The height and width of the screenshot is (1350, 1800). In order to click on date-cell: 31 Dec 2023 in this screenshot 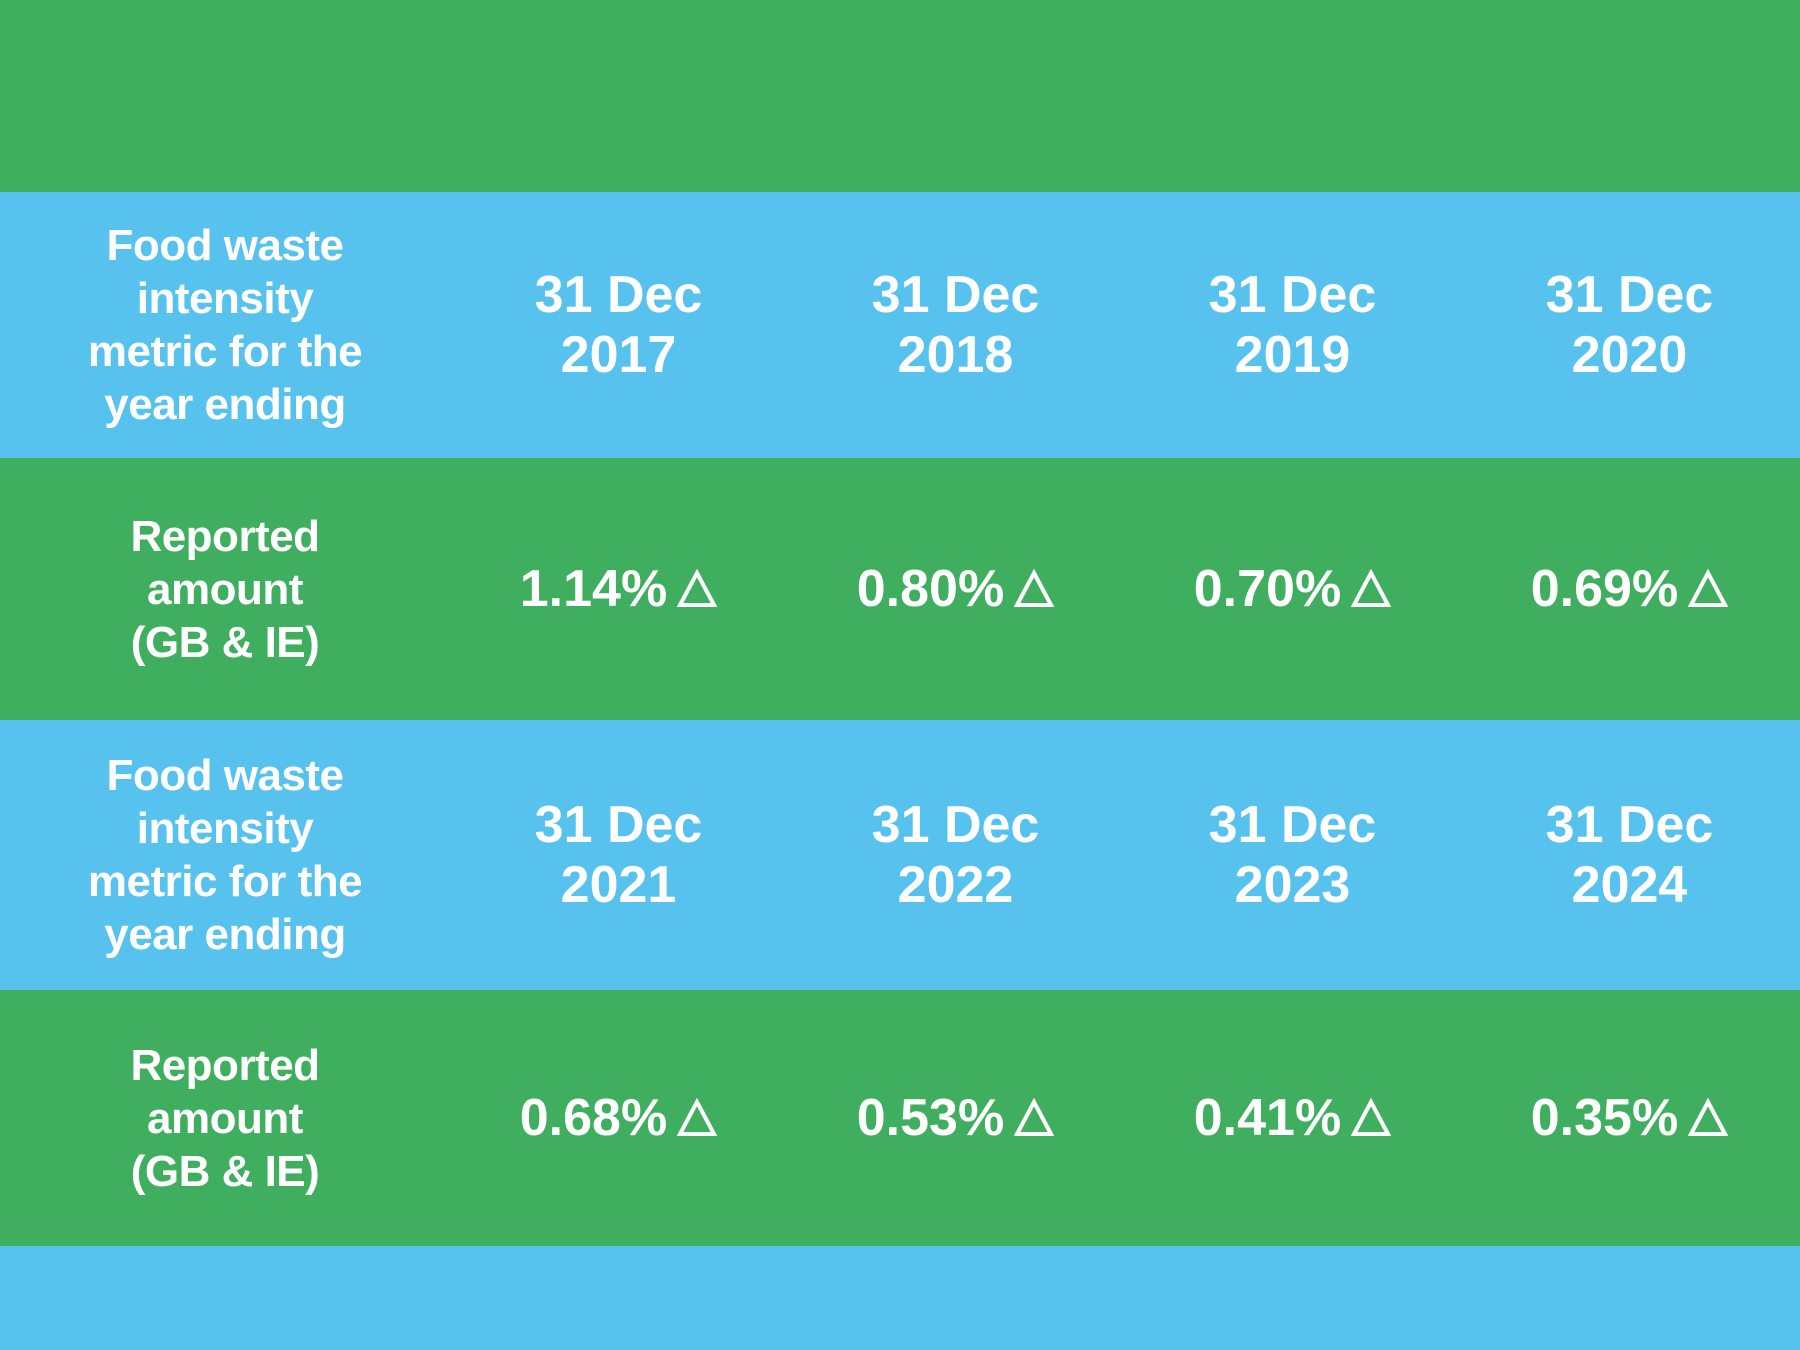, I will do `click(1292, 855)`.